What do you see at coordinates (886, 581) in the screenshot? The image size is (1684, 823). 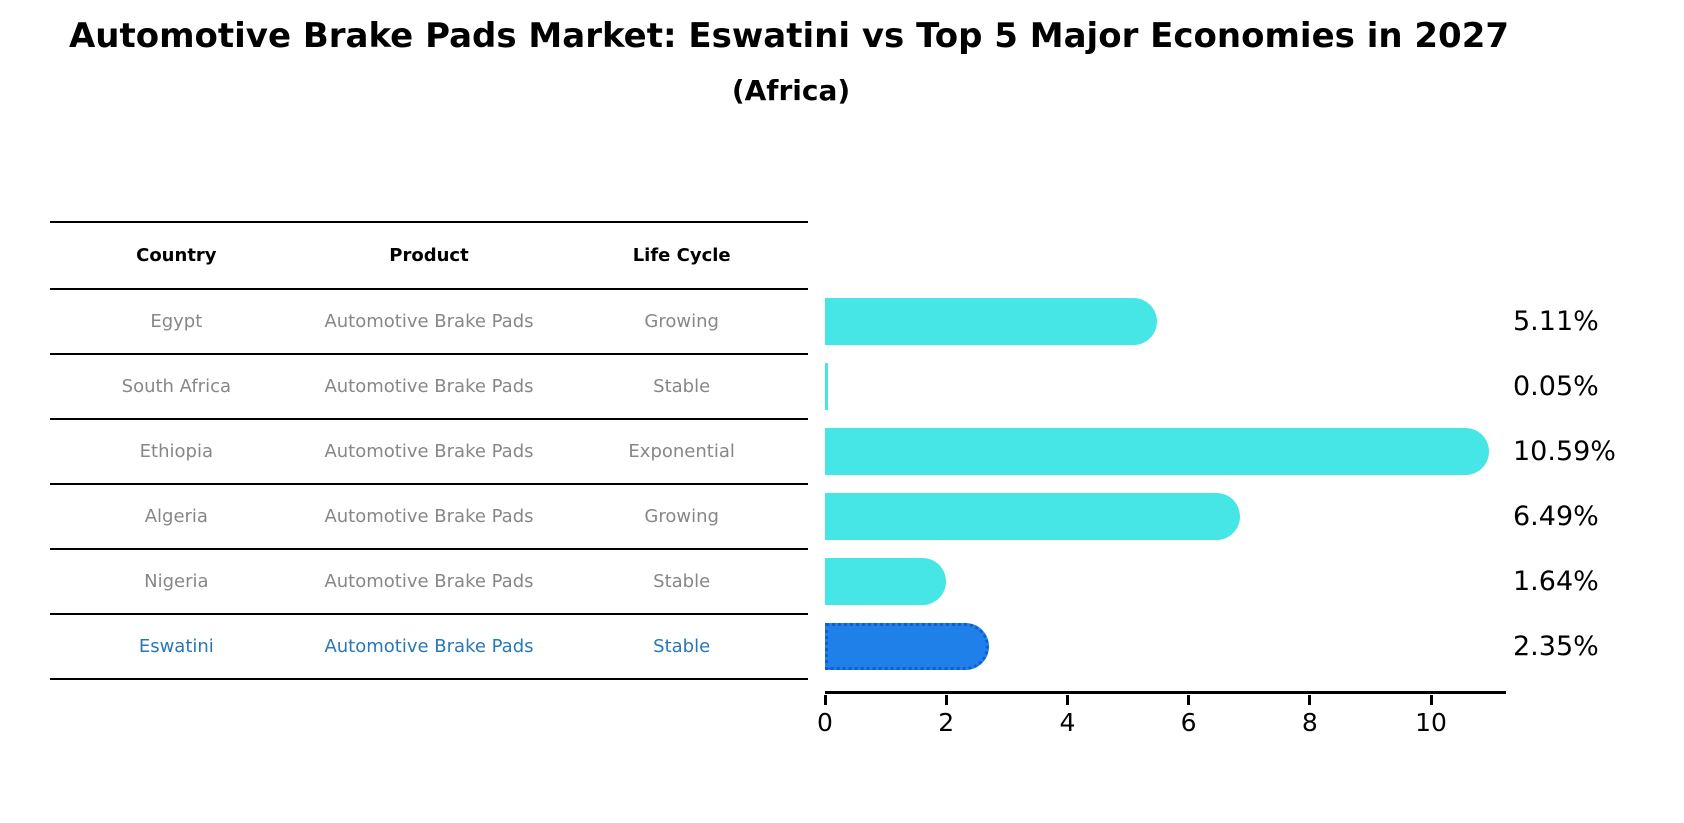 I see `bar-nigeria` at bounding box center [886, 581].